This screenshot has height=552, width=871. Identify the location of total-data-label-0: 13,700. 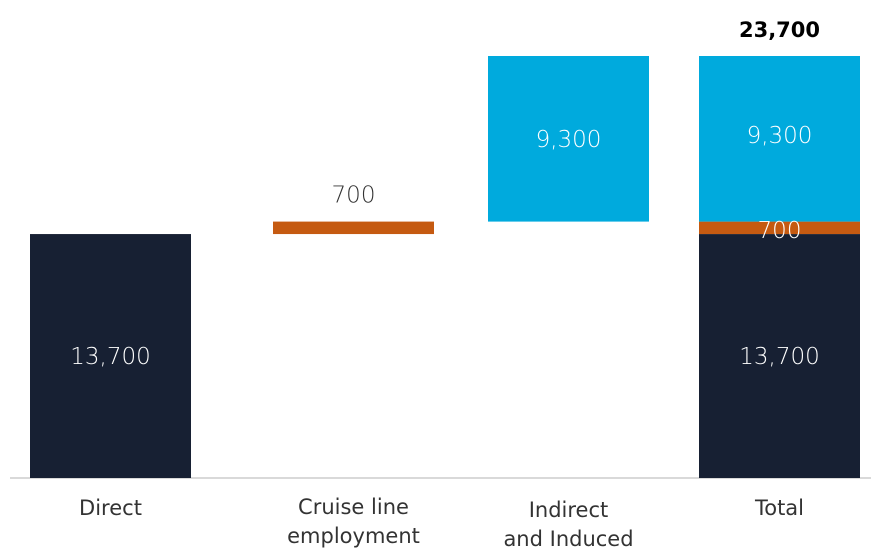
(779, 357).